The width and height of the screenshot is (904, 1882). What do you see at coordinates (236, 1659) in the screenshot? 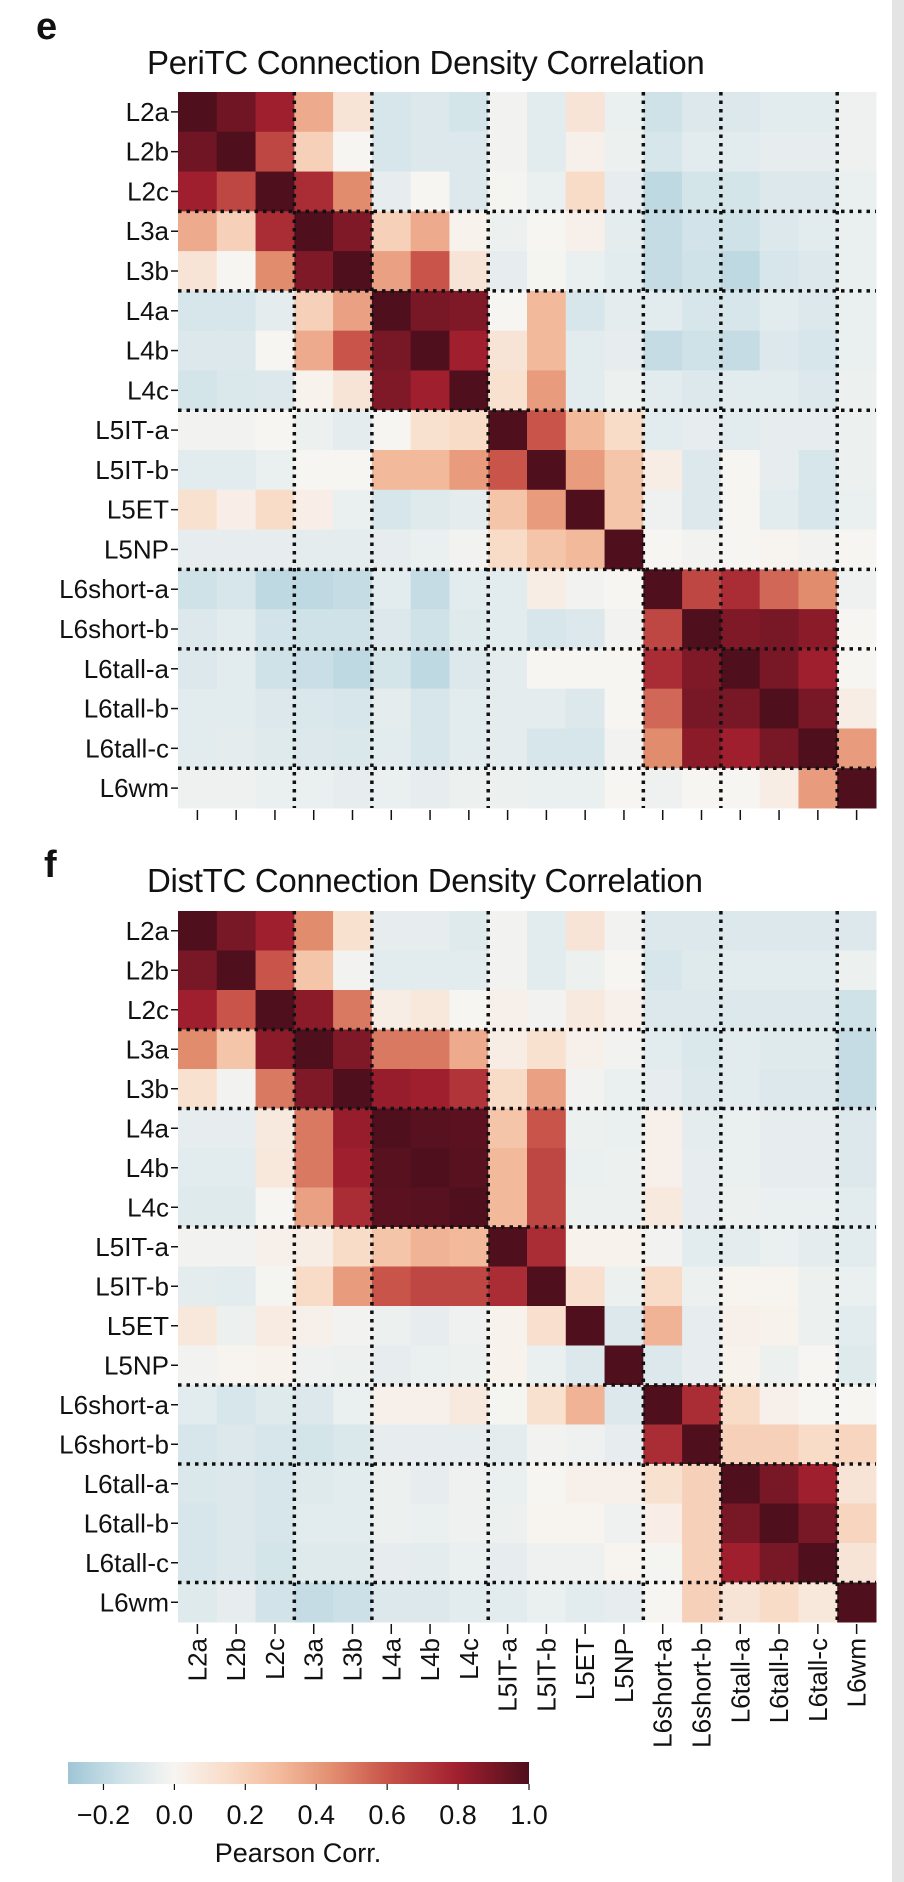
I see `col-label: L2b` at bounding box center [236, 1659].